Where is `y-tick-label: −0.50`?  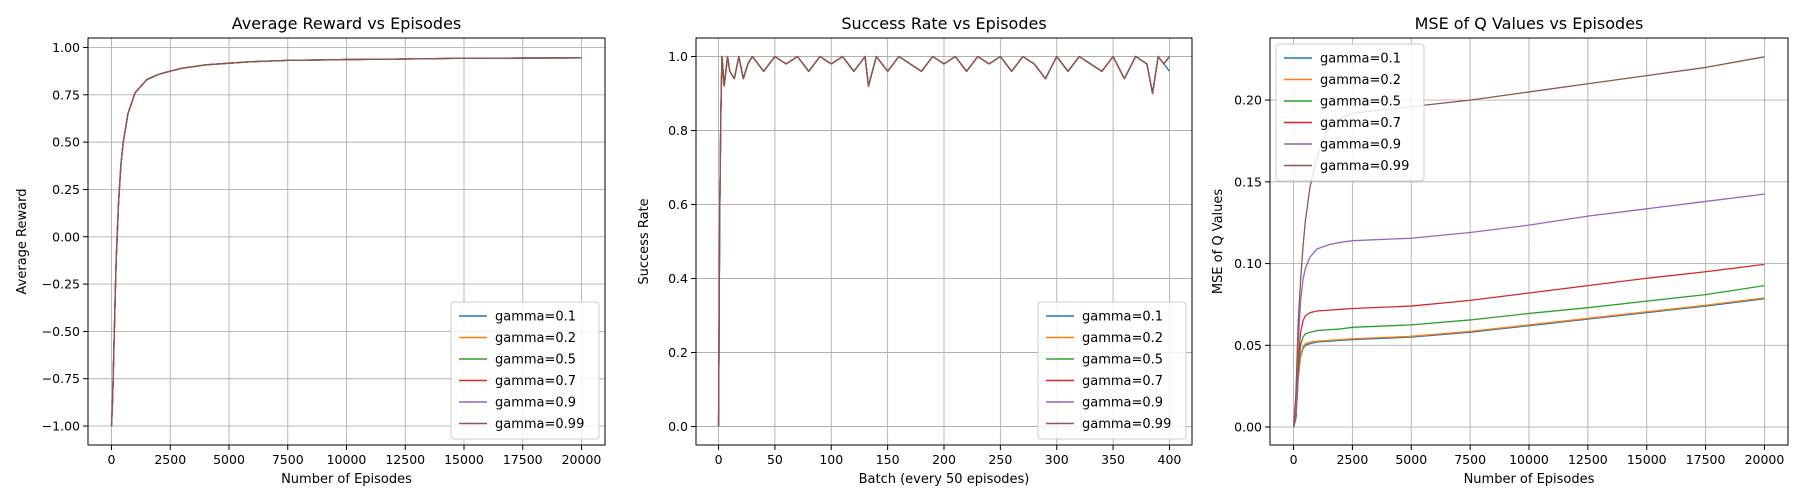 y-tick-label: −0.50 is located at coordinates (61, 331).